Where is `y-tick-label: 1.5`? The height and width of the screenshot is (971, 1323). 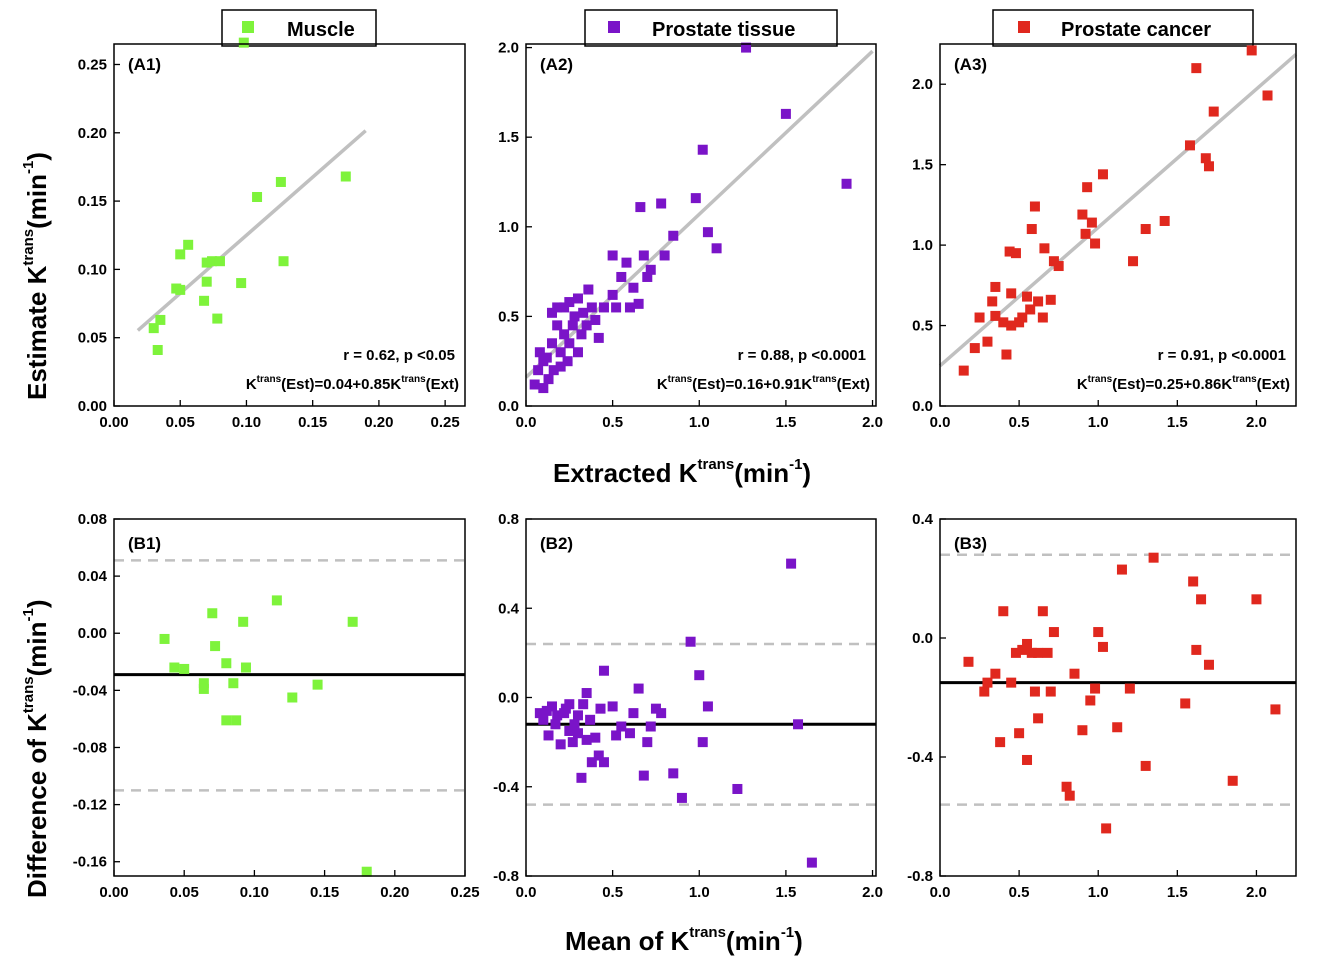 y-tick-label: 1.5 is located at coordinates (922, 165).